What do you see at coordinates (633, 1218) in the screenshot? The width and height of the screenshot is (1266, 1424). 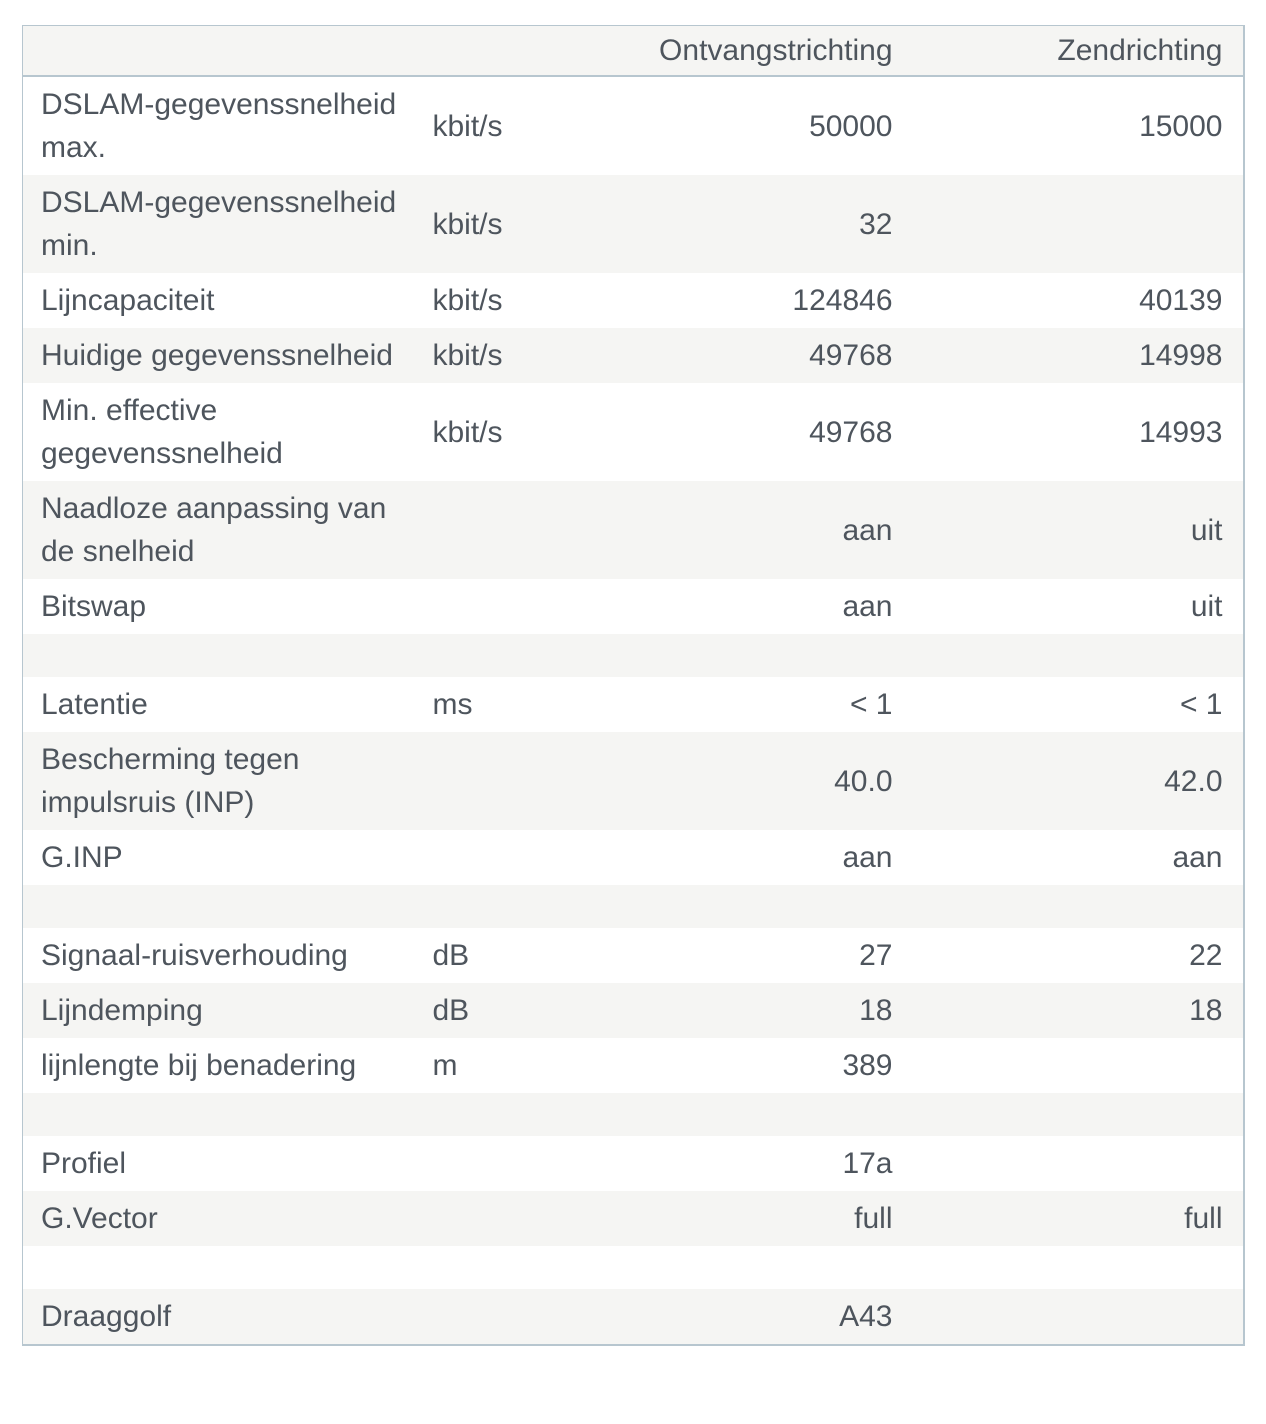 I see `table-row: G.Vector full full` at bounding box center [633, 1218].